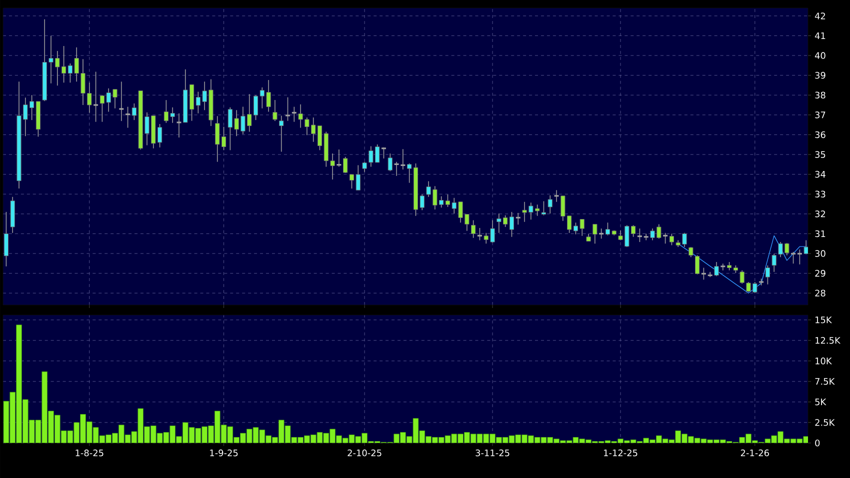  What do you see at coordinates (820, 55) in the screenshot?
I see `y-tick-label: 40` at bounding box center [820, 55].